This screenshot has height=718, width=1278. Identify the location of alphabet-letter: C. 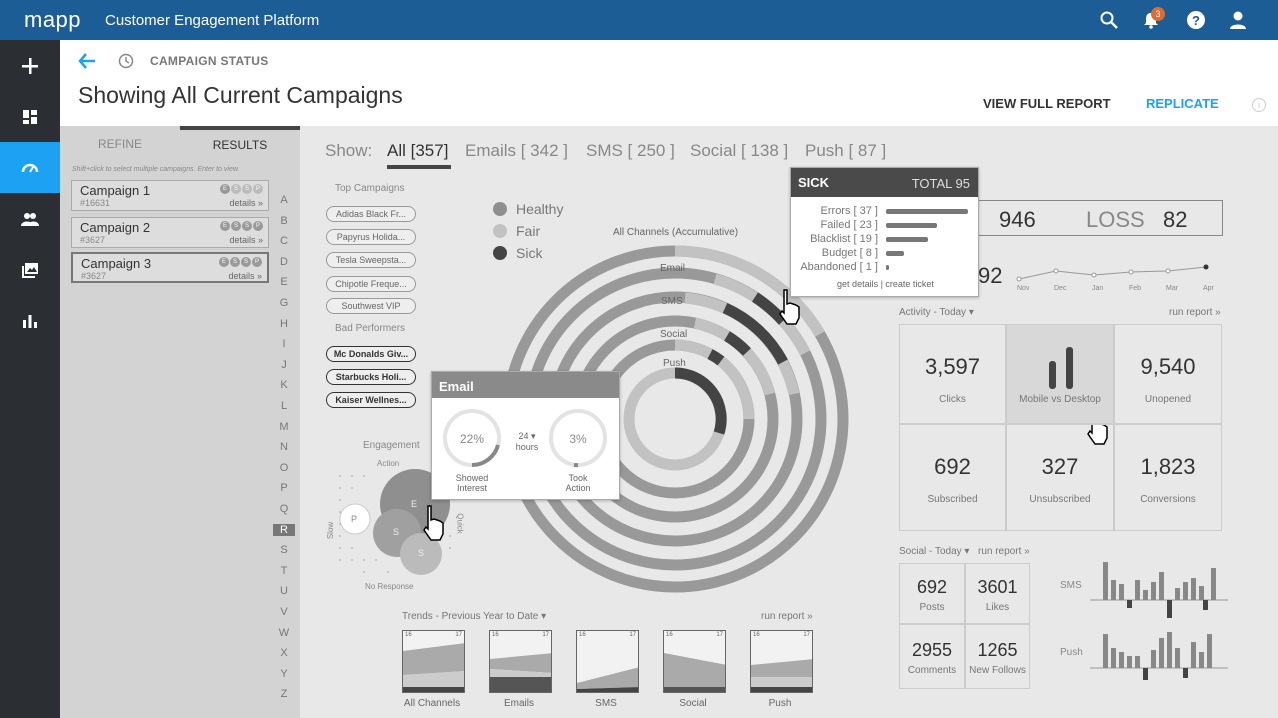
(284, 241).